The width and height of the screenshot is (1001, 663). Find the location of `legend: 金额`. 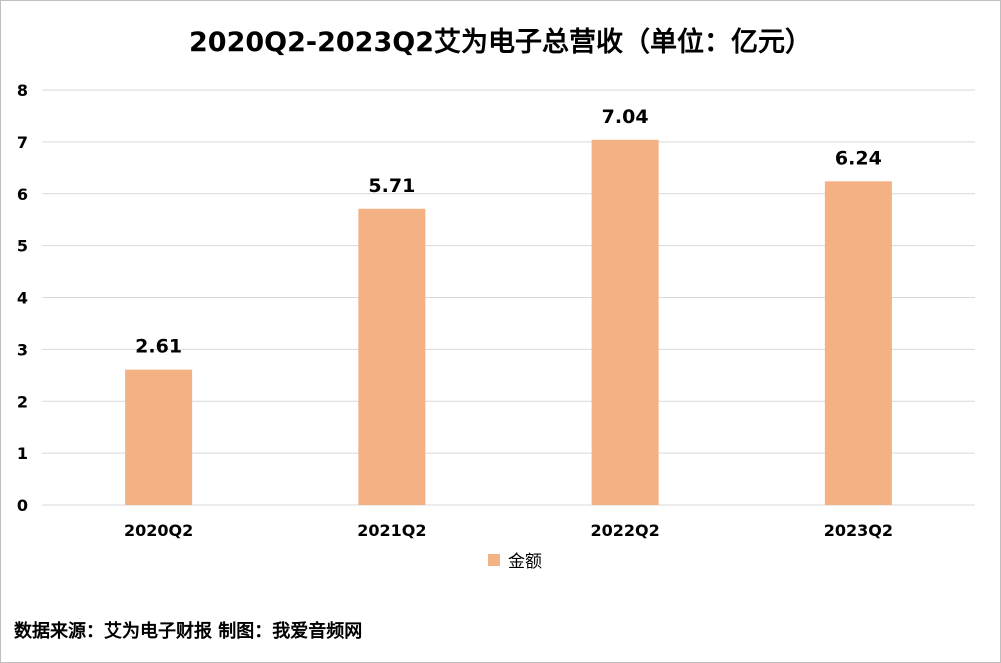

legend: 金额 is located at coordinates (515, 559).